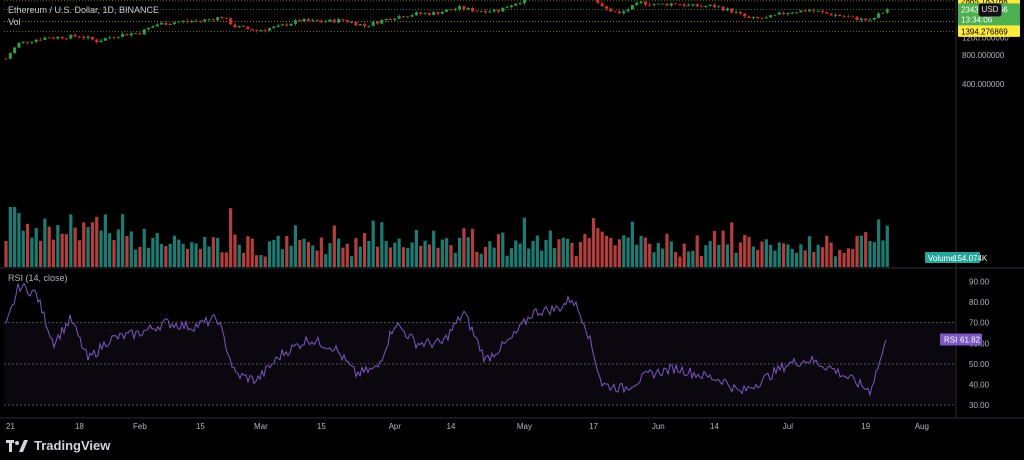 This screenshot has width=1024, height=460. What do you see at coordinates (983, 55) in the screenshot?
I see `price-tick-label: 800.000000` at bounding box center [983, 55].